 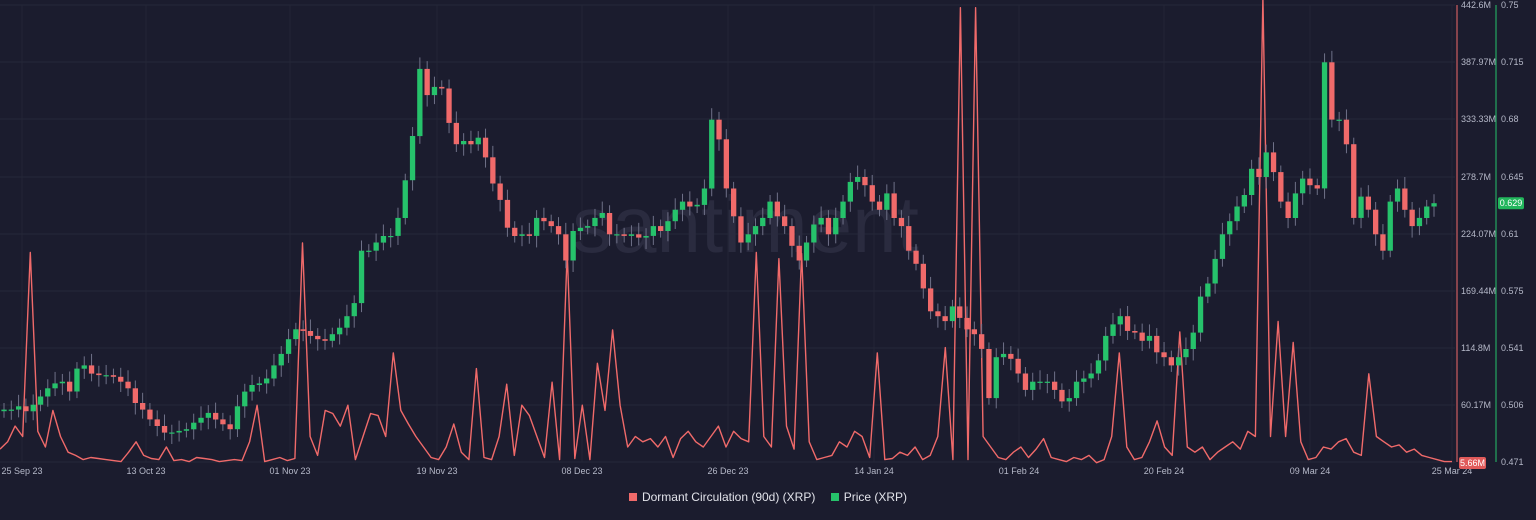 I want to click on left-tick-label: 442.6M, so click(x=1476, y=5).